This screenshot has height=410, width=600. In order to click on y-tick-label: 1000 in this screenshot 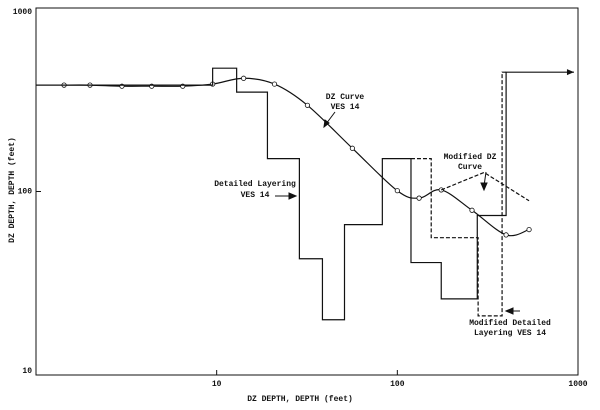, I will do `click(22, 12)`.